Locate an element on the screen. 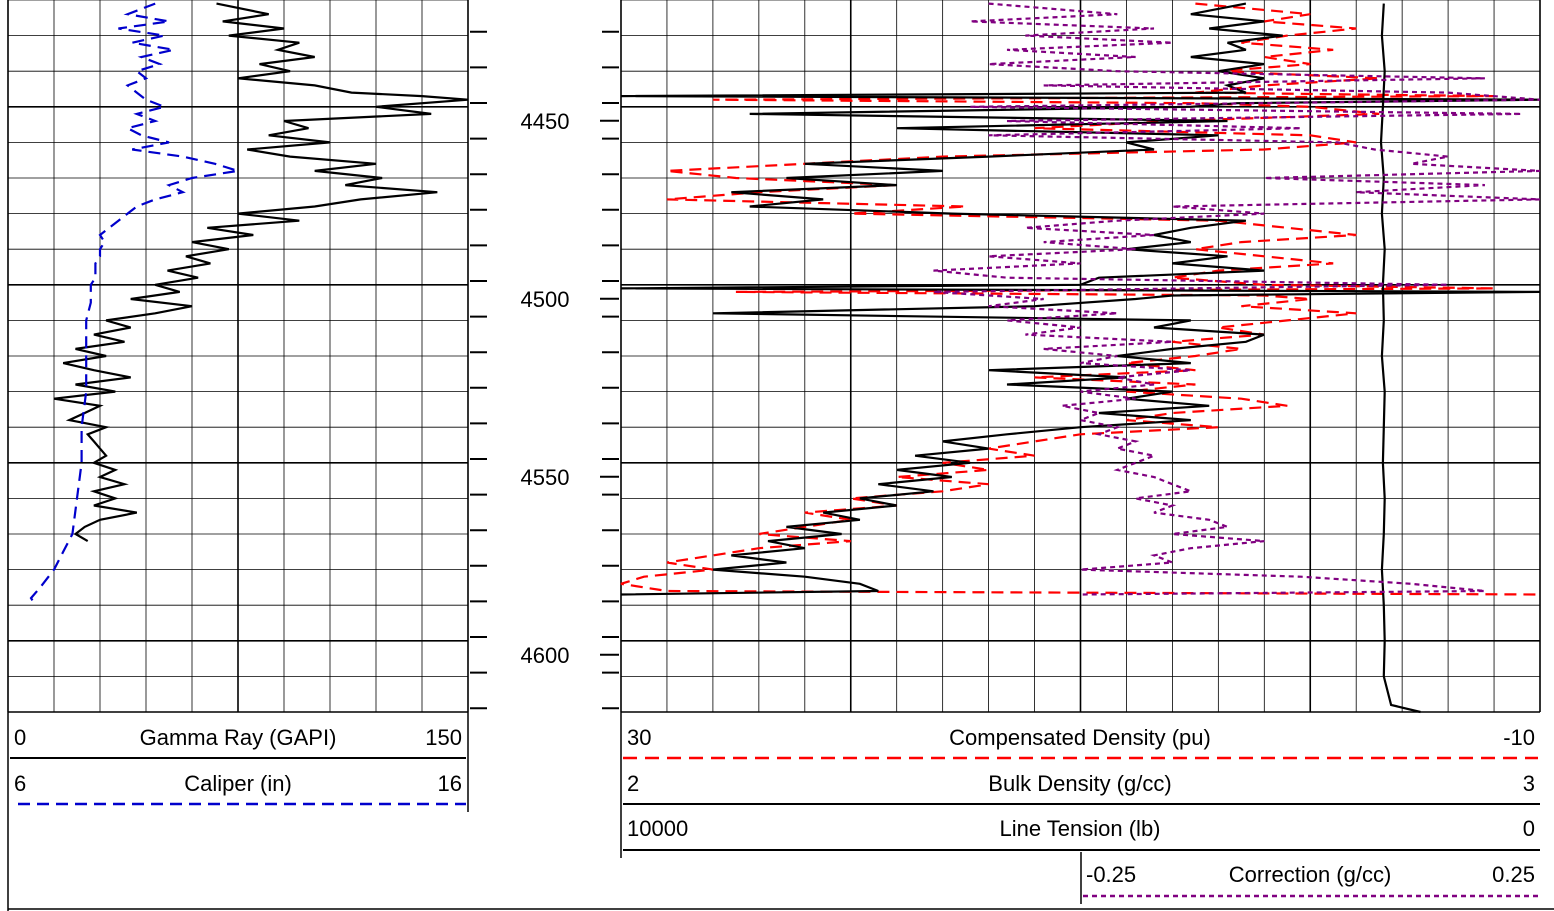 The image size is (1554, 911). correction-min: -0.25 is located at coordinates (1111, 874).